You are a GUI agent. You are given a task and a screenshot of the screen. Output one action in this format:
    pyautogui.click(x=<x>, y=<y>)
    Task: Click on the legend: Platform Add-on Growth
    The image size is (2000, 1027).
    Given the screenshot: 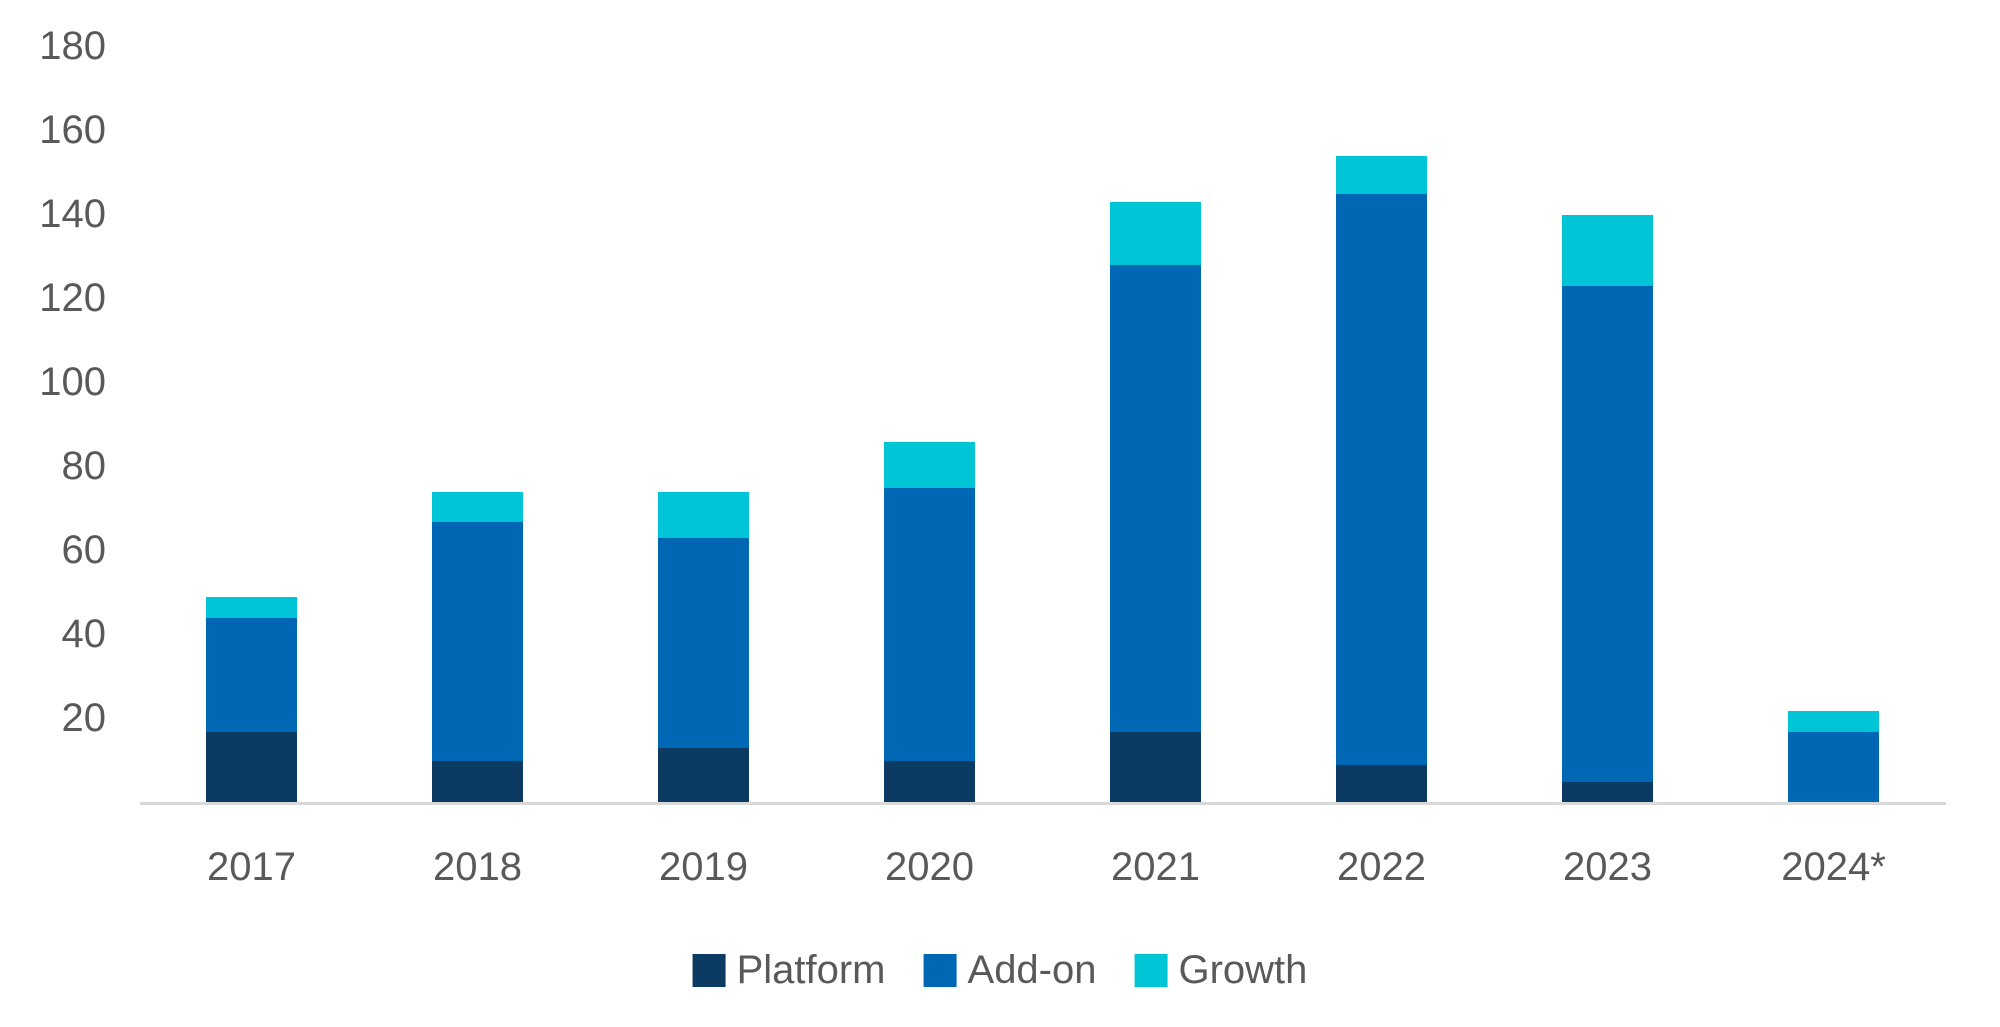 What is the action you would take?
    pyautogui.click(x=999, y=970)
    